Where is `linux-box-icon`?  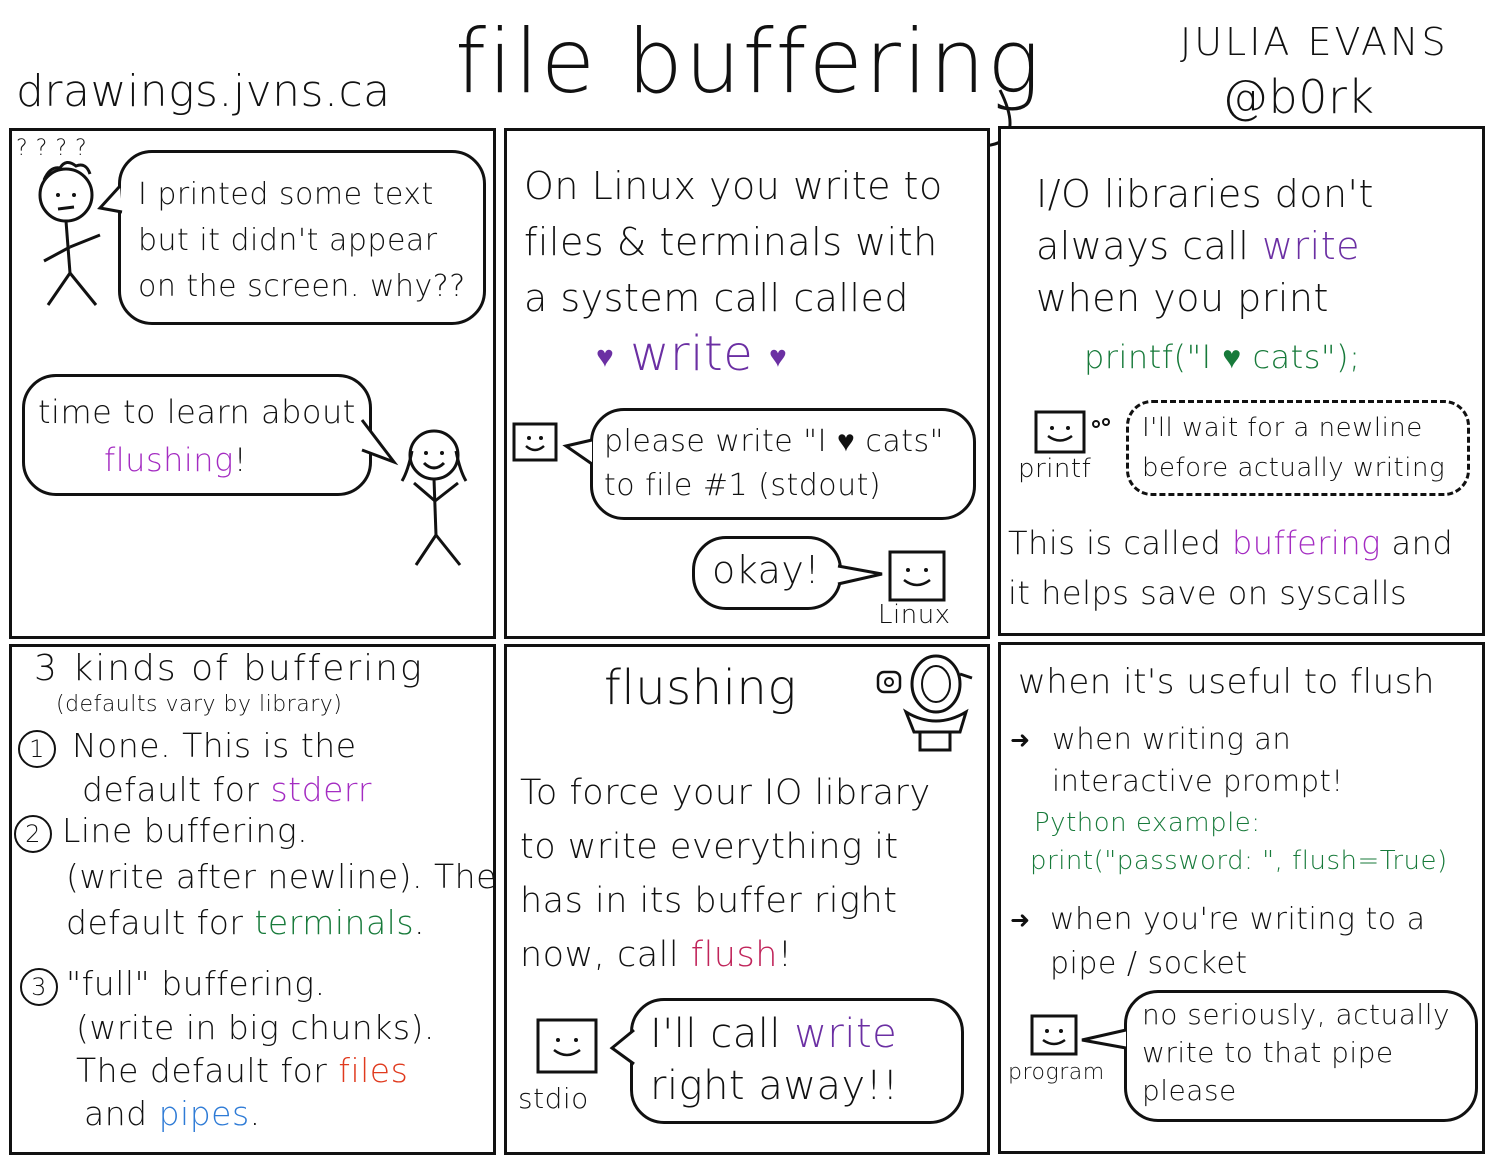
linux-box-icon is located at coordinates (917, 576).